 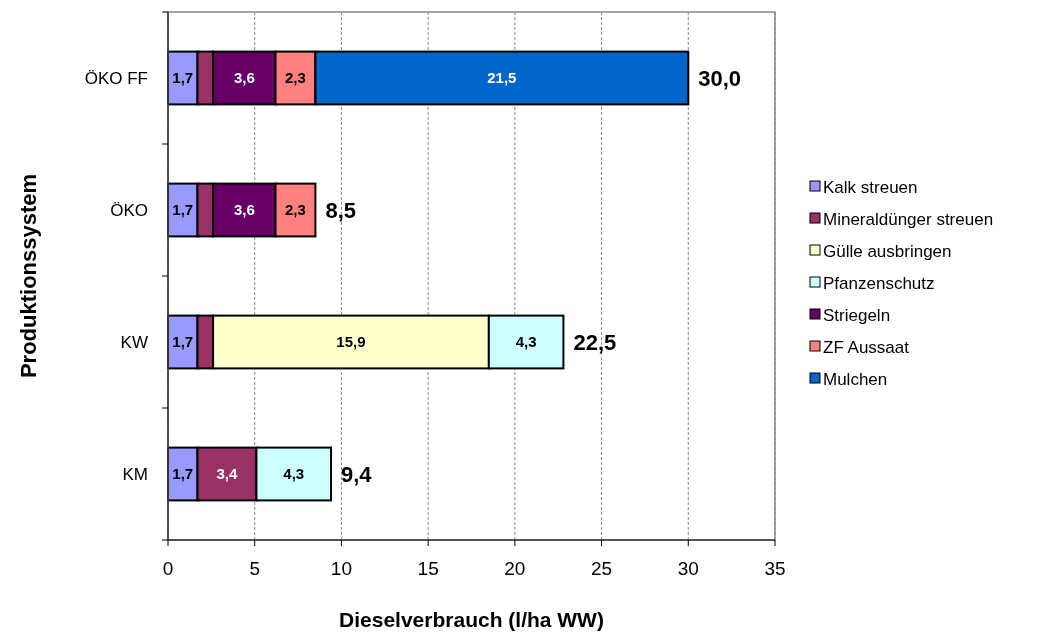 I want to click on x-axis-title: Dieselverbrauch (l/ha WW), so click(x=471, y=619).